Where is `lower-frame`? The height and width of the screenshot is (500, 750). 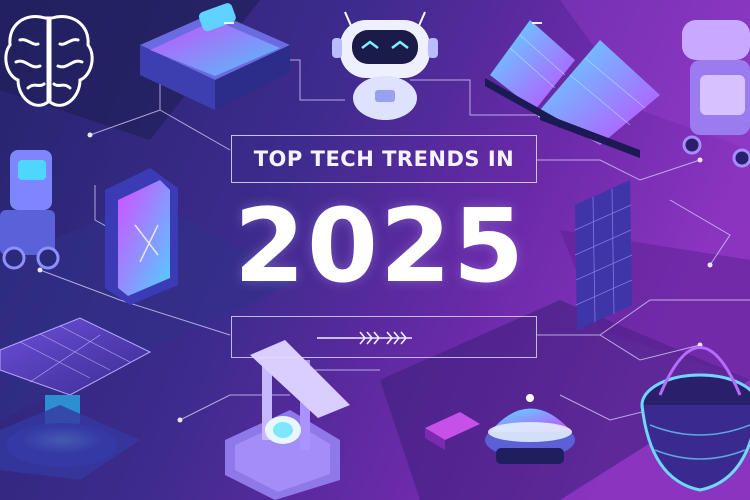 lower-frame is located at coordinates (384, 337).